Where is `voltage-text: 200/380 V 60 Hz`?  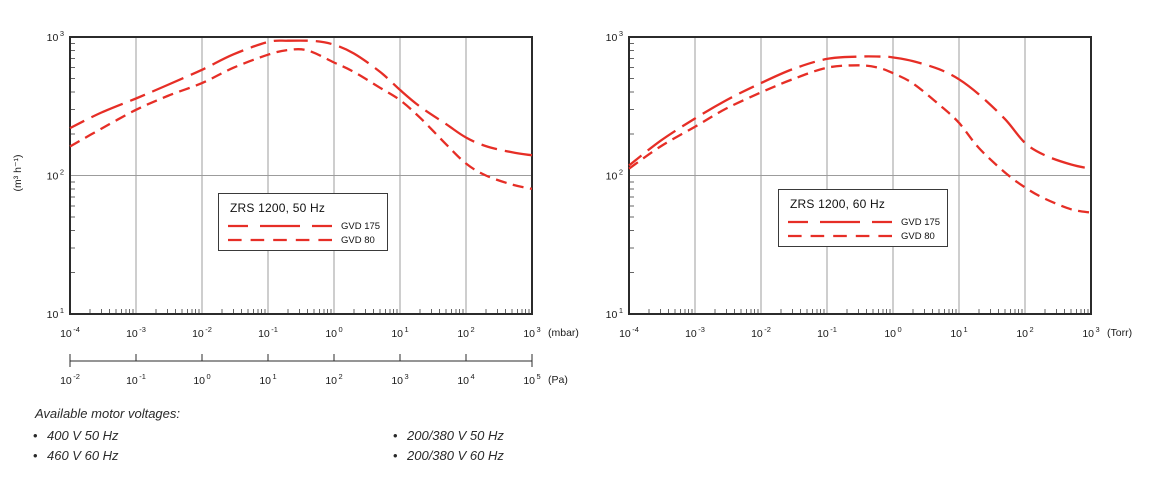 voltage-text: 200/380 V 60 Hz is located at coordinates (455, 455).